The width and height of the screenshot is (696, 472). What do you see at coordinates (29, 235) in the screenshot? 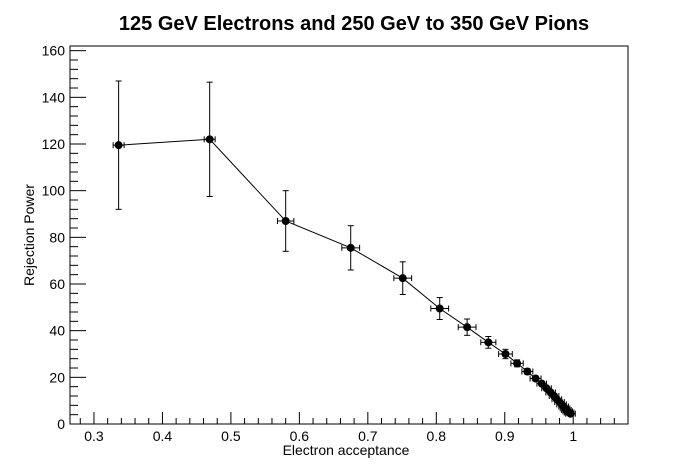
I see `y-axis-label: Rejection Power` at bounding box center [29, 235].